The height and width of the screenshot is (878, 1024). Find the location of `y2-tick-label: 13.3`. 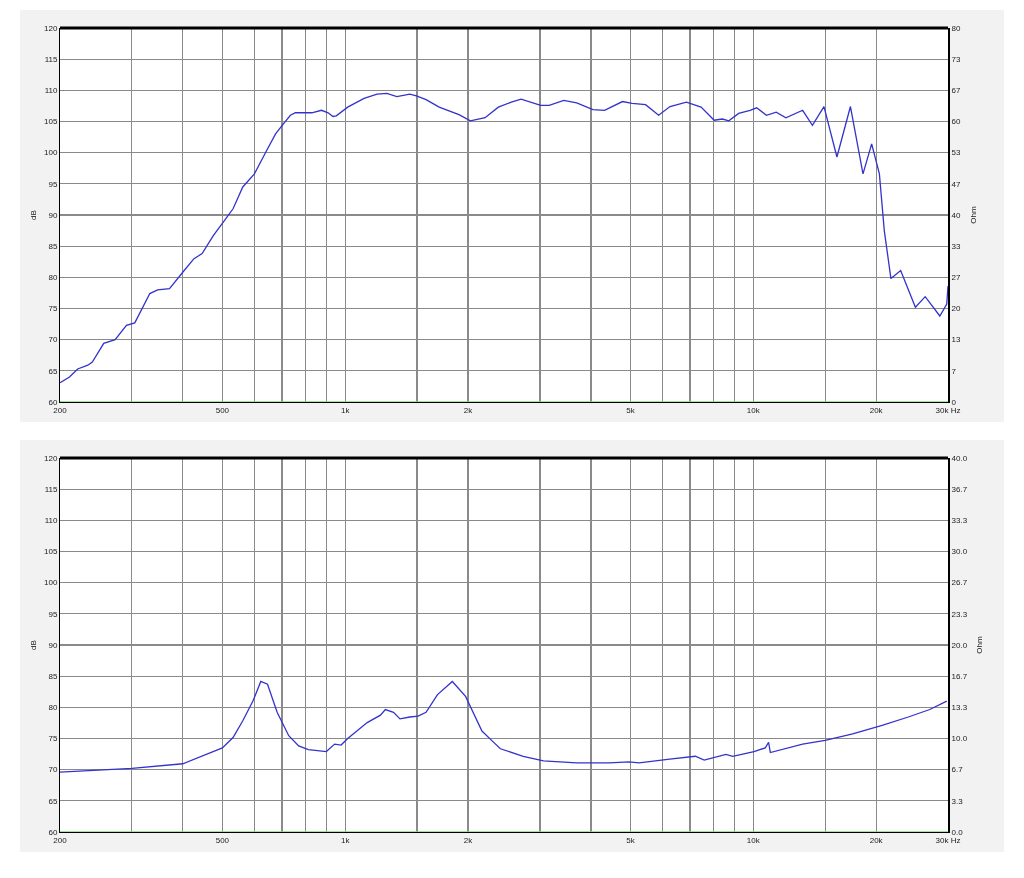

y2-tick-label: 13.3 is located at coordinates (959, 708).